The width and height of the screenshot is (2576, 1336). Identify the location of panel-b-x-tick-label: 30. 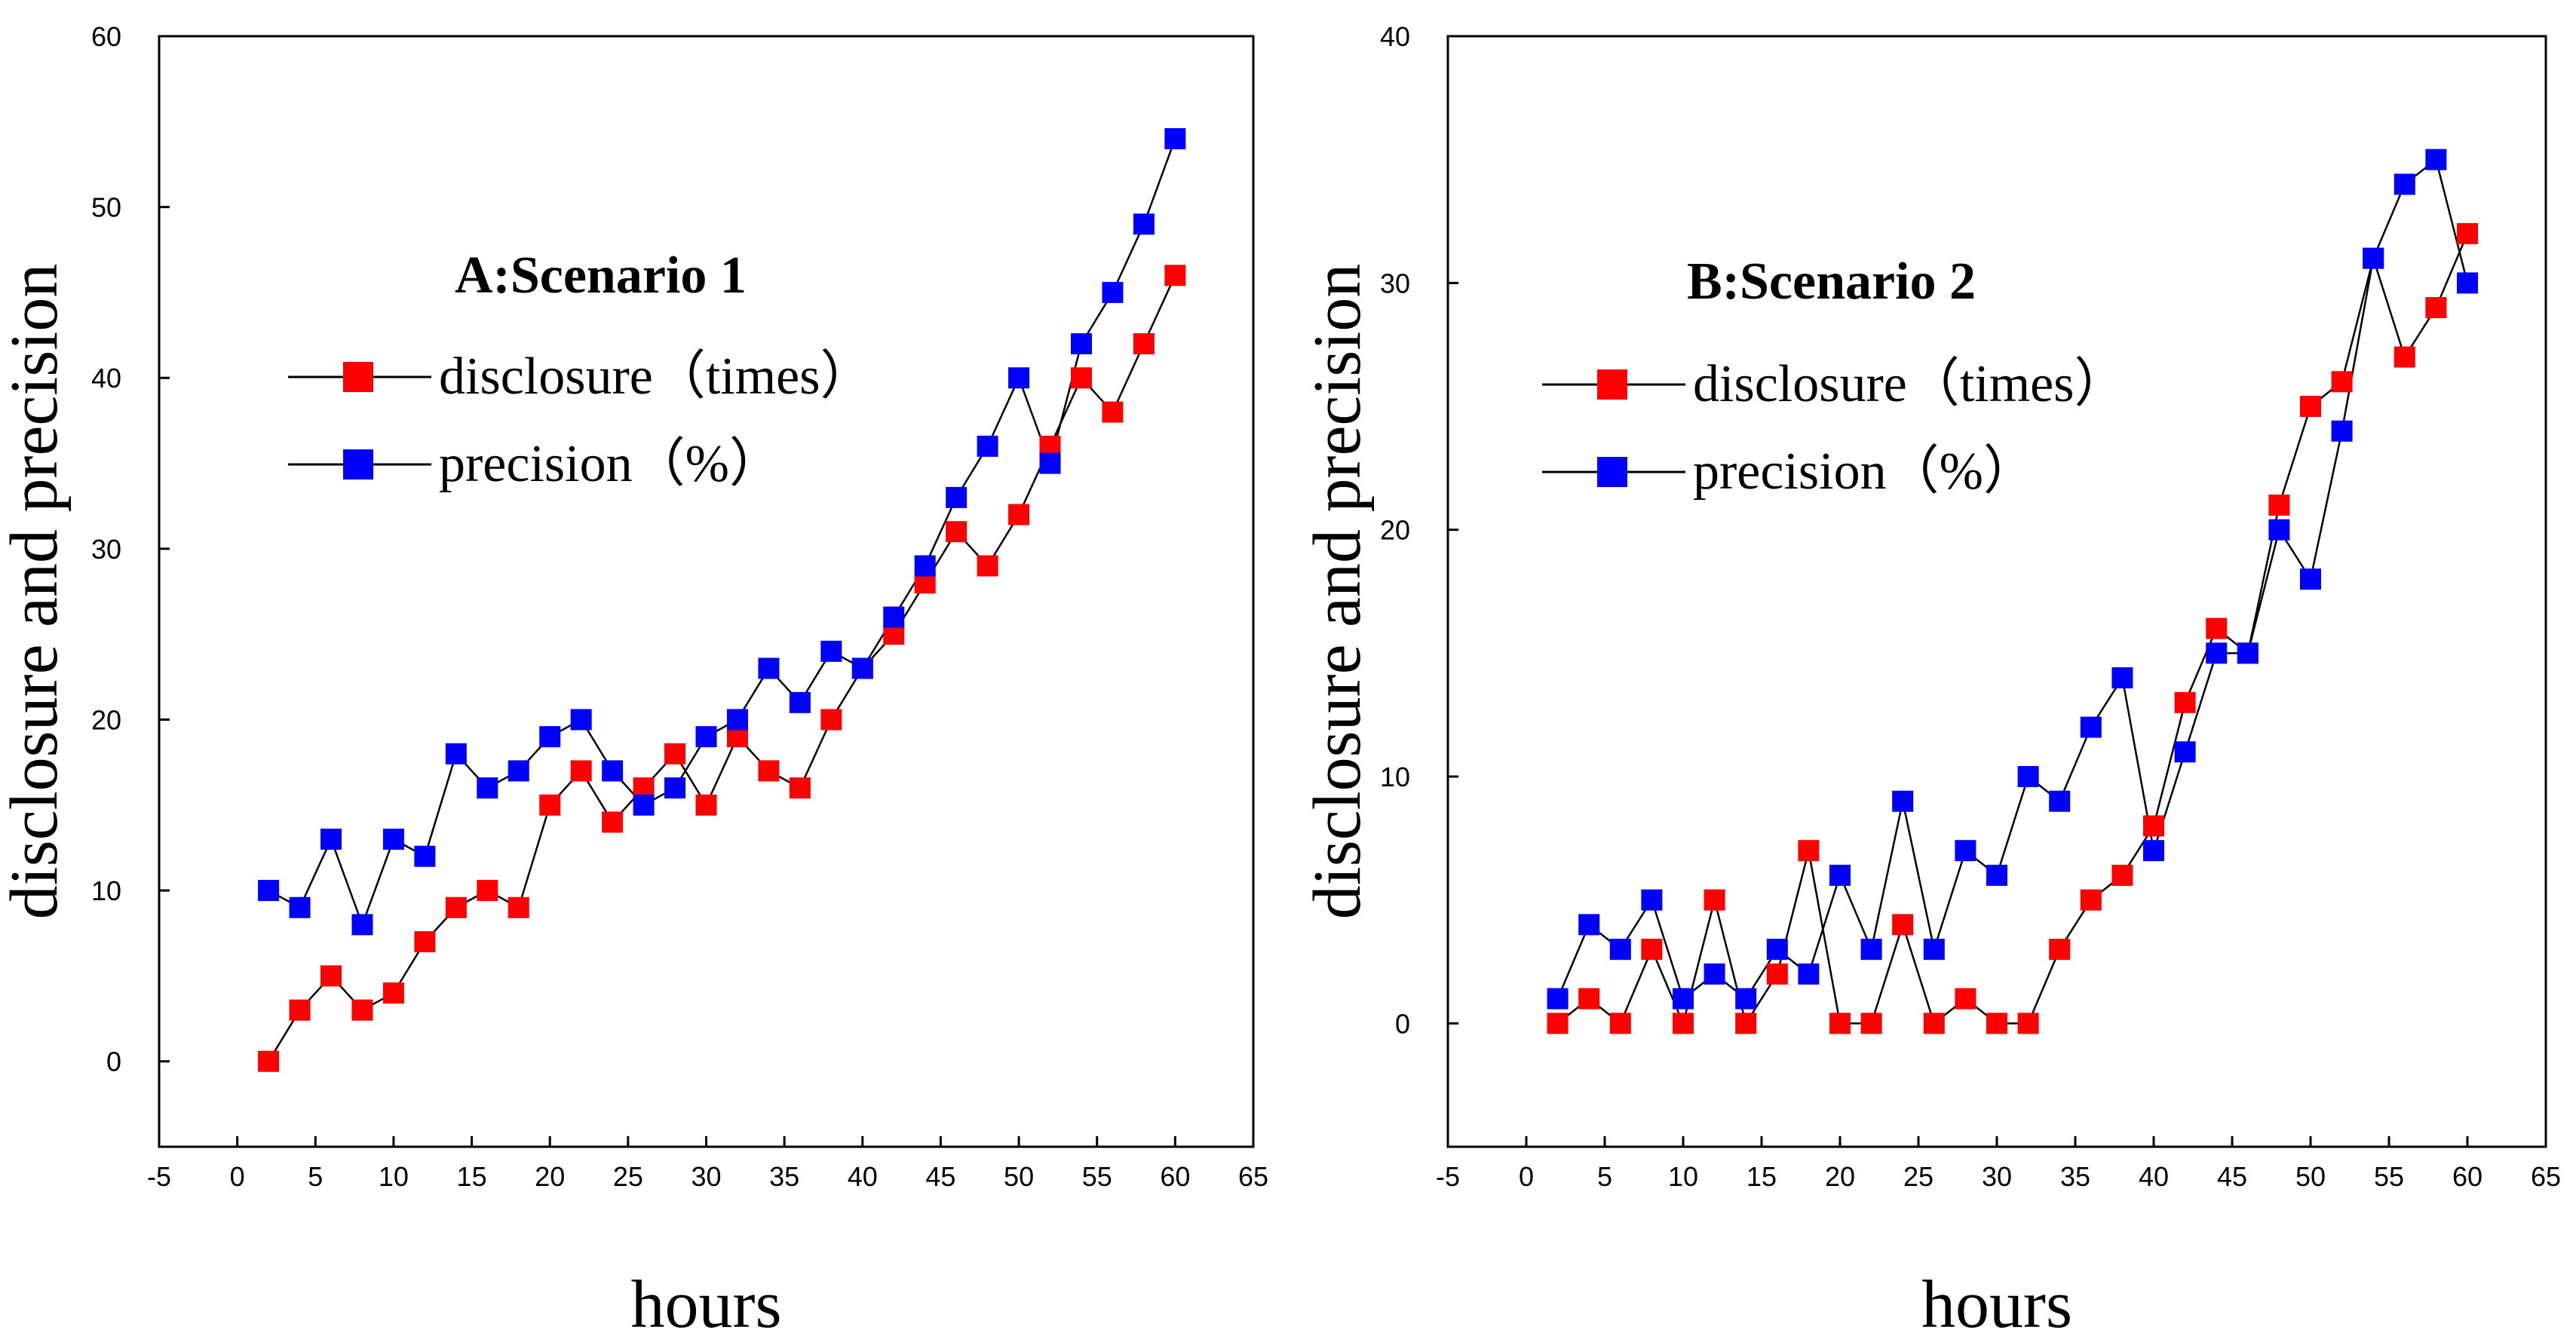
(1997, 1176).